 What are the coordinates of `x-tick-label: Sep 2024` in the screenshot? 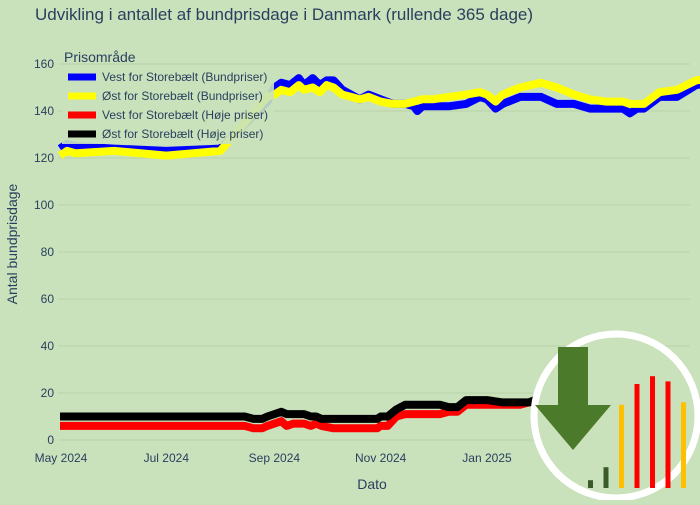 It's located at (275, 458).